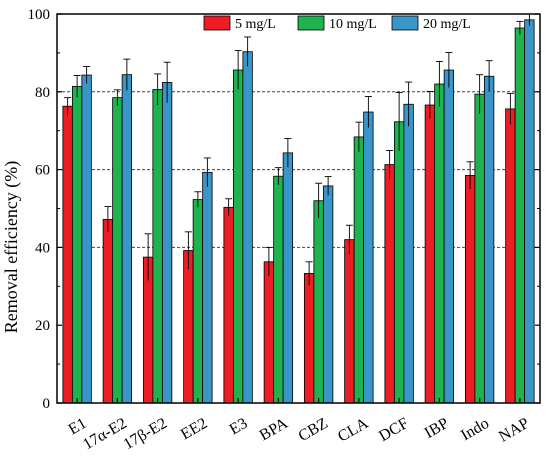  I want to click on y-tick-label: 100, so click(39, 15).